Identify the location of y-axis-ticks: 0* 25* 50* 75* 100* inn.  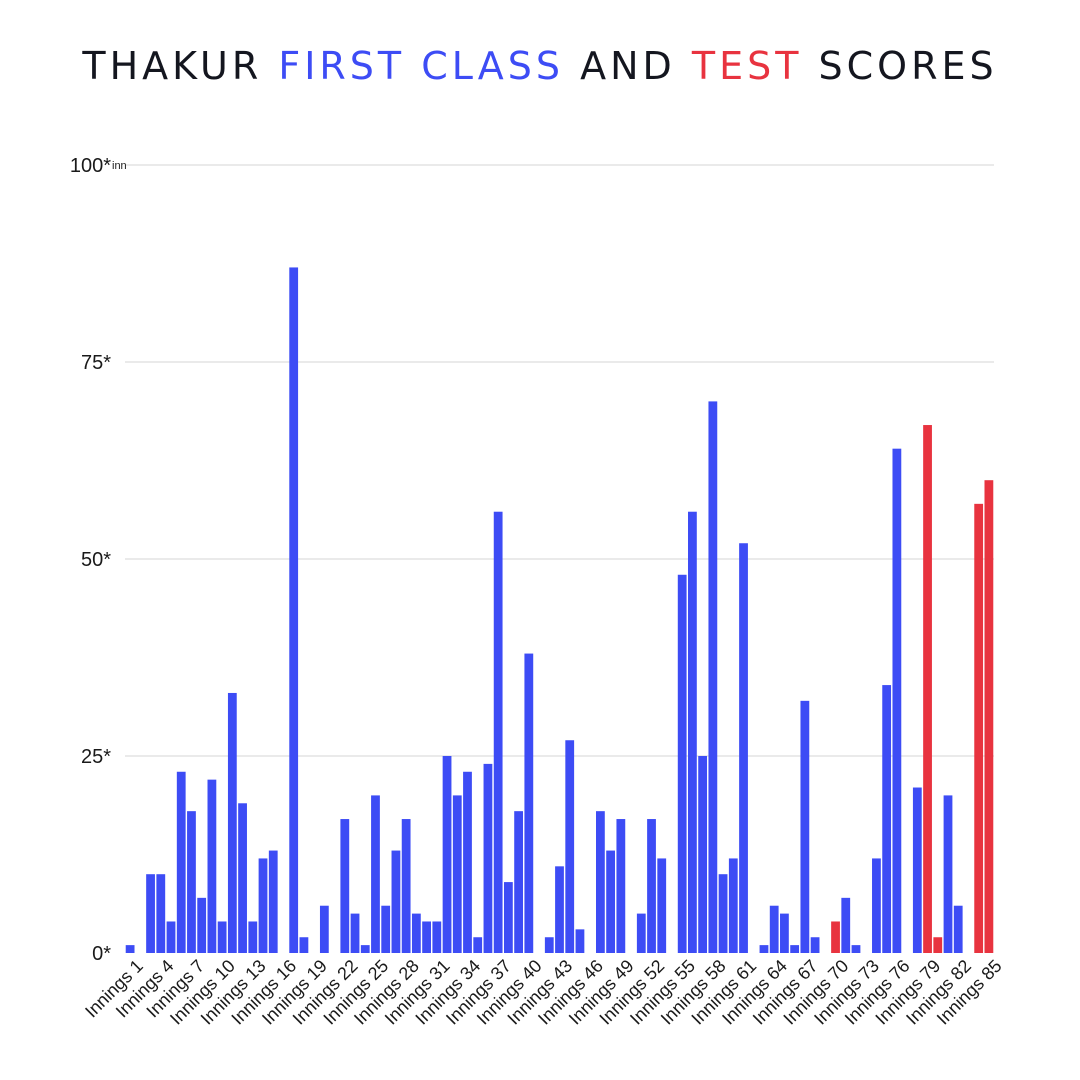
(98, 560).